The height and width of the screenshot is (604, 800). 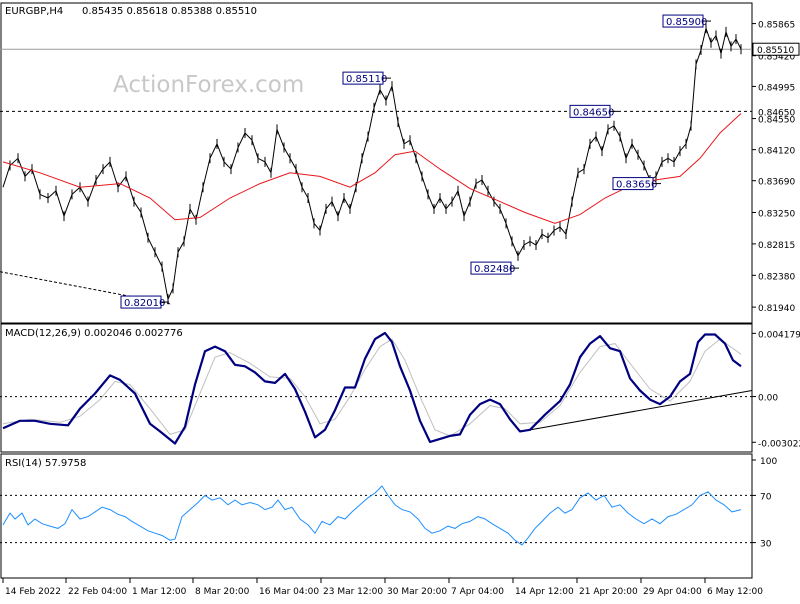 I want to click on price-y-tick-label: 0.85420, so click(x=776, y=58).